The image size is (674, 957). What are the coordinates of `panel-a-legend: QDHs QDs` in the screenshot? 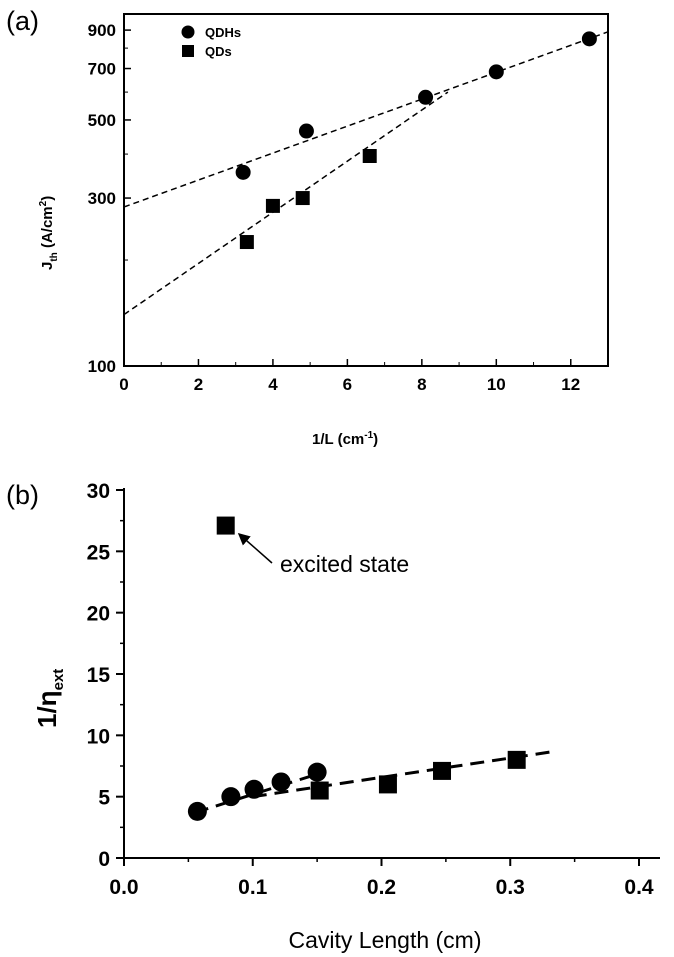 It's located at (211, 42).